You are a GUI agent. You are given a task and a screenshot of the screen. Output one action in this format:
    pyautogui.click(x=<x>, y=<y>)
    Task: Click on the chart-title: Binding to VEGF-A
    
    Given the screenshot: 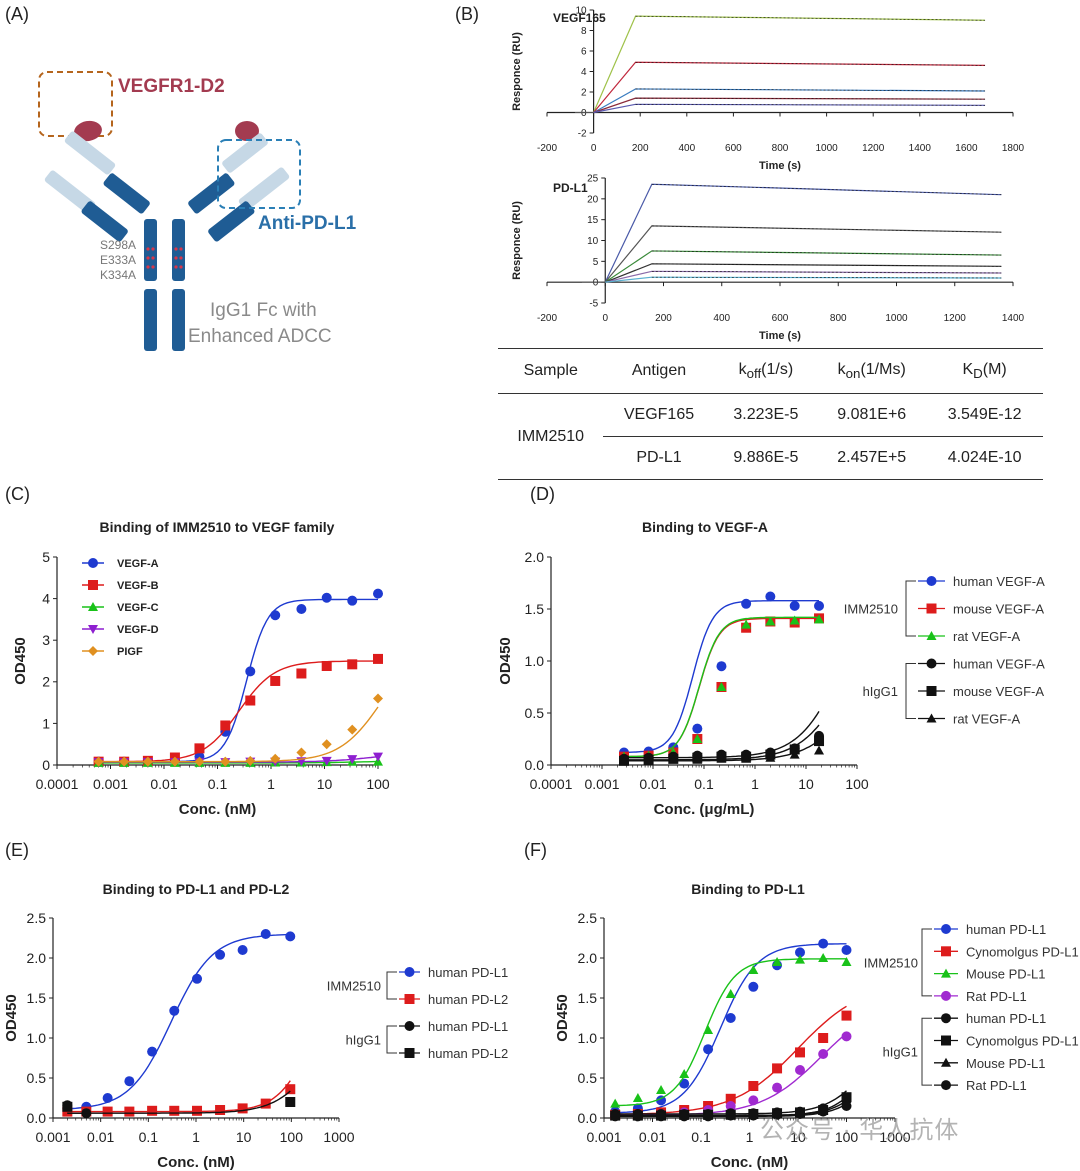 What is the action you would take?
    pyautogui.click(x=705, y=527)
    